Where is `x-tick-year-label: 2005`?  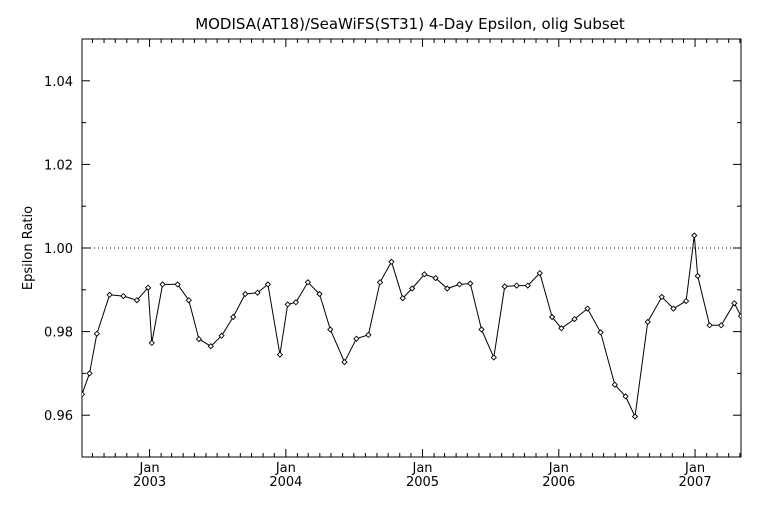
x-tick-year-label: 2005 is located at coordinates (422, 482).